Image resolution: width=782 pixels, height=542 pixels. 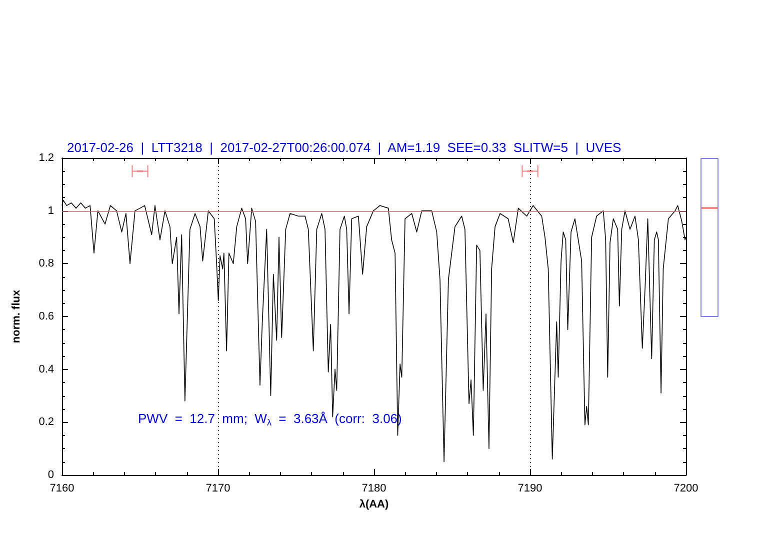 I want to click on y-axis-title: norm. flux, so click(x=16, y=316).